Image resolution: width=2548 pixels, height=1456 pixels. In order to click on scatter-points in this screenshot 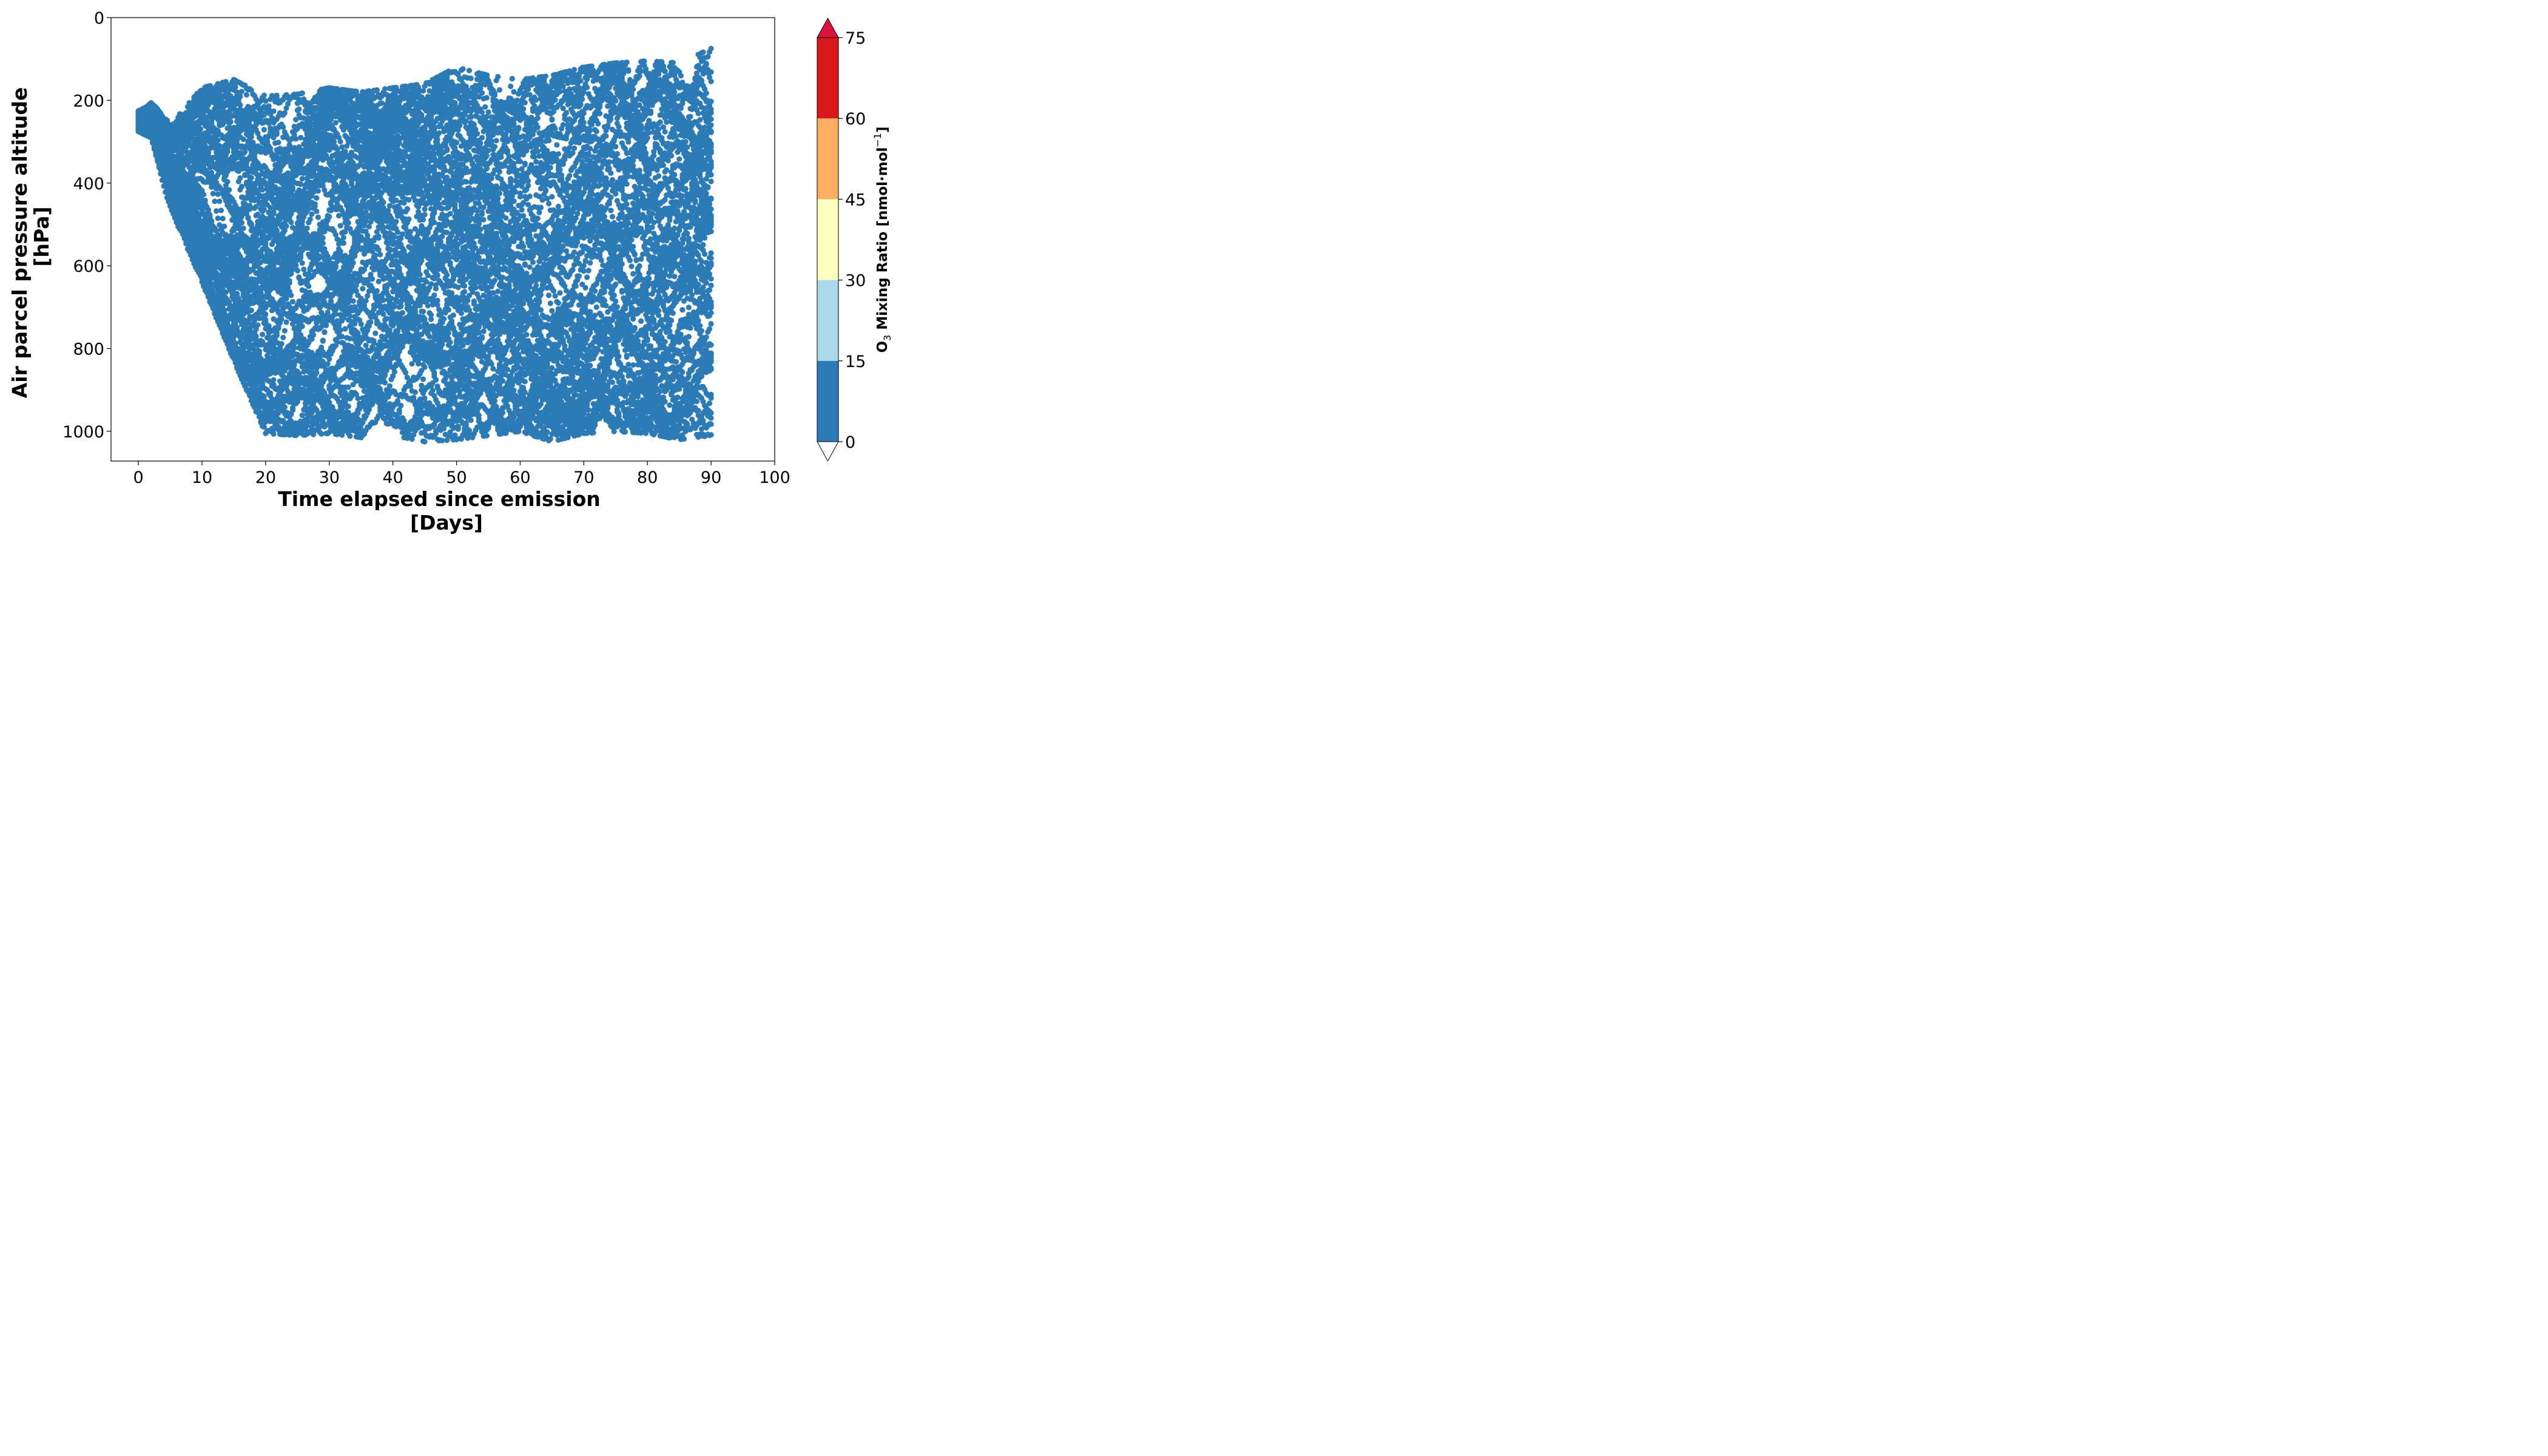, I will do `click(424, 245)`.